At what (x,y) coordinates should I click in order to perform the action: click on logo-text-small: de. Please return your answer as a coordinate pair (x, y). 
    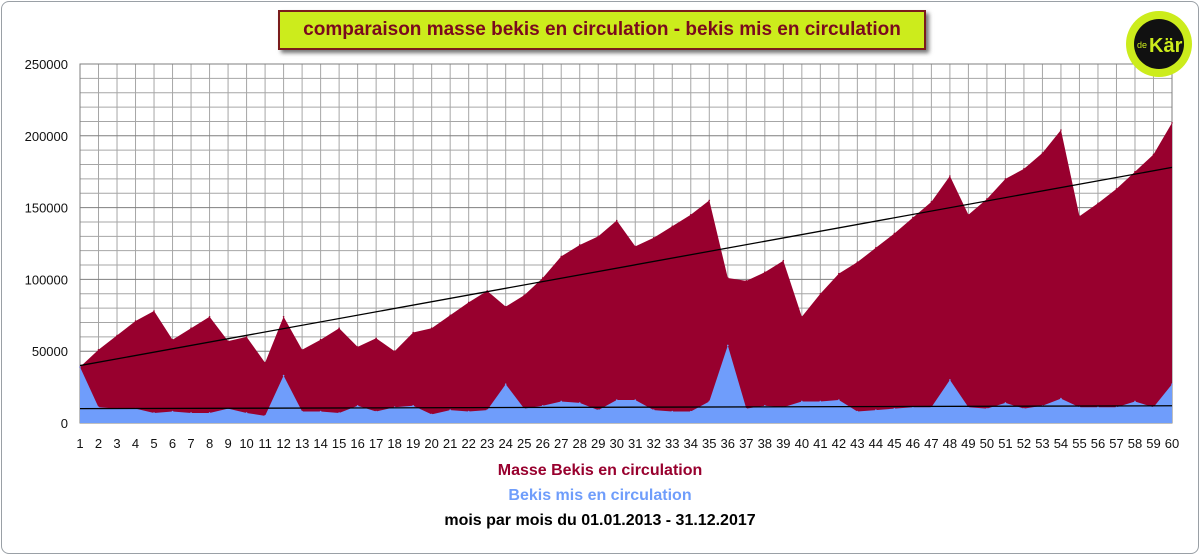
    Looking at the image, I should click on (1142, 45).